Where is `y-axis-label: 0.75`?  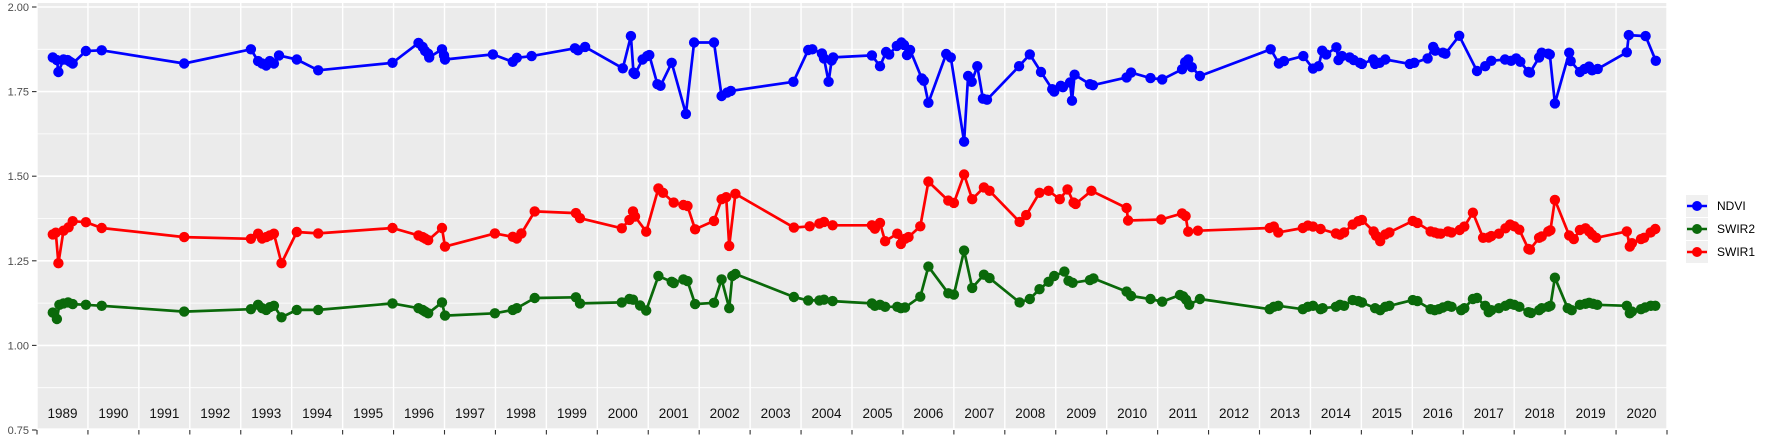
y-axis-label: 0.75 is located at coordinates (18, 431).